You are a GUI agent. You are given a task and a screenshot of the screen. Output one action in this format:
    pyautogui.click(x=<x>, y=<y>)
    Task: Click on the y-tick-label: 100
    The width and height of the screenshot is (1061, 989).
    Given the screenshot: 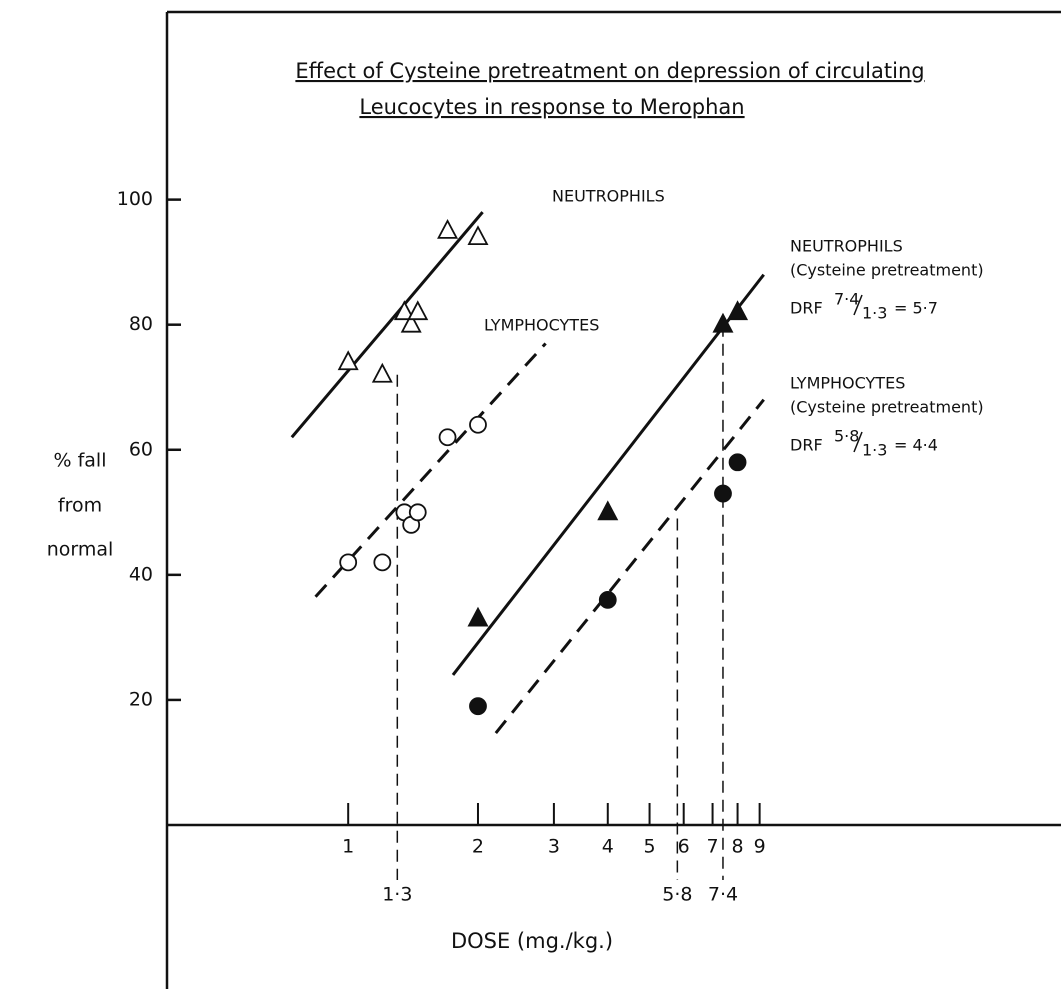 What is the action you would take?
    pyautogui.click(x=135, y=199)
    